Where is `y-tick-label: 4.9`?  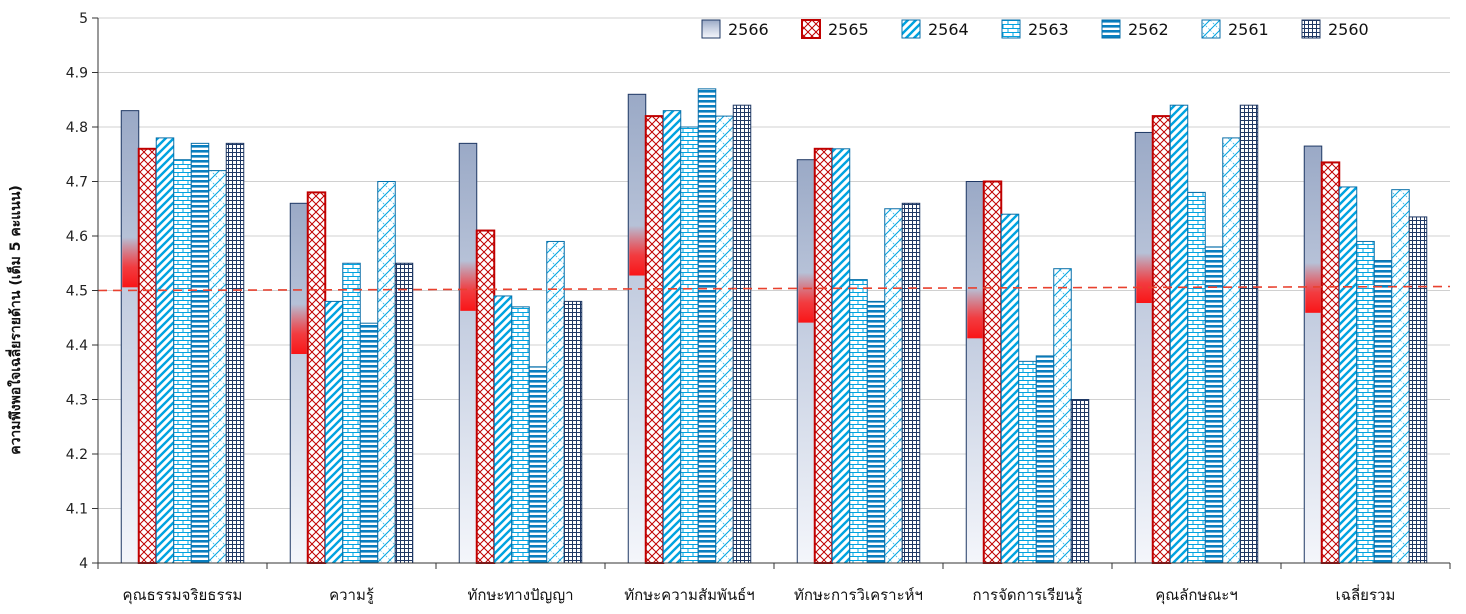
y-tick-label: 4.9 is located at coordinates (77, 74).